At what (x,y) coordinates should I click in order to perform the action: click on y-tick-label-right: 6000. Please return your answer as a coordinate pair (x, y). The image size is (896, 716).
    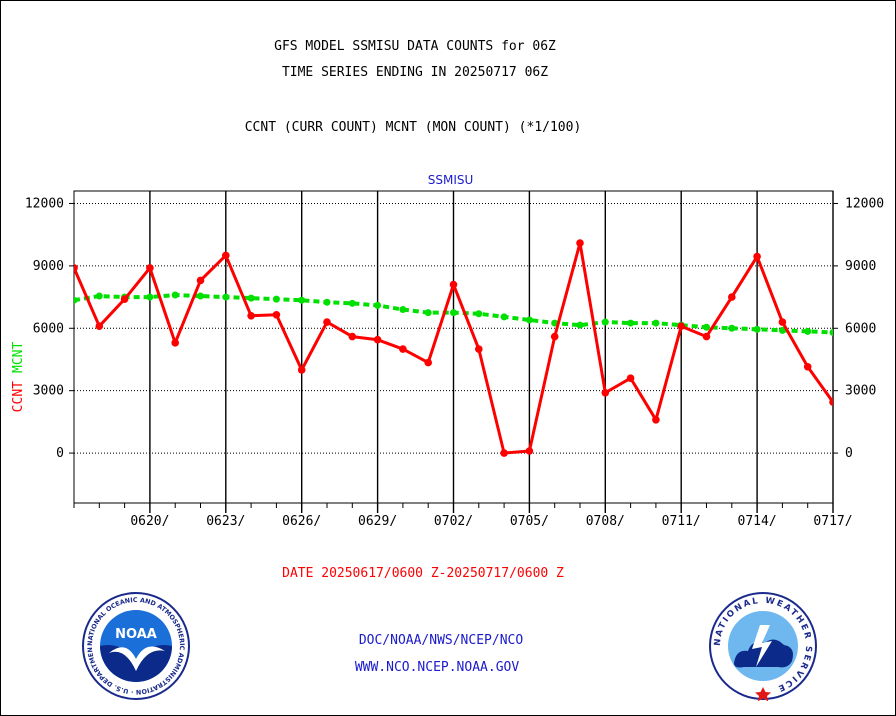
    Looking at the image, I should click on (860, 328).